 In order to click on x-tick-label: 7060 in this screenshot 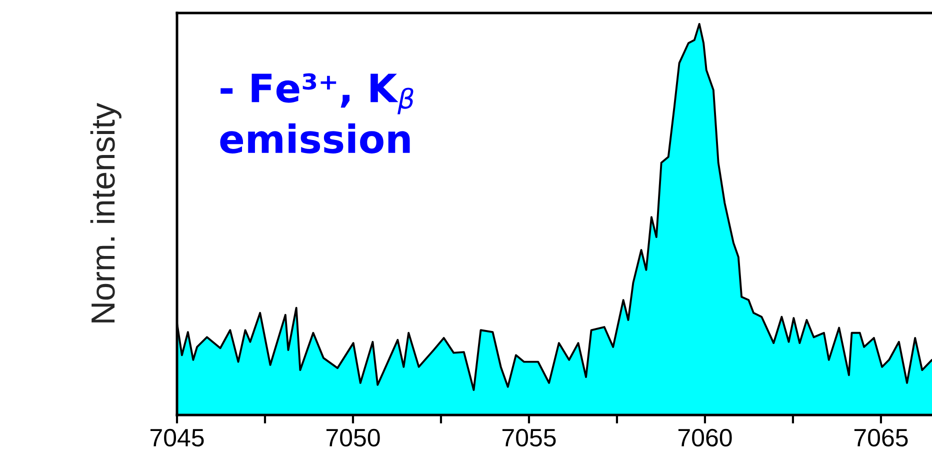, I will do `click(705, 437)`.